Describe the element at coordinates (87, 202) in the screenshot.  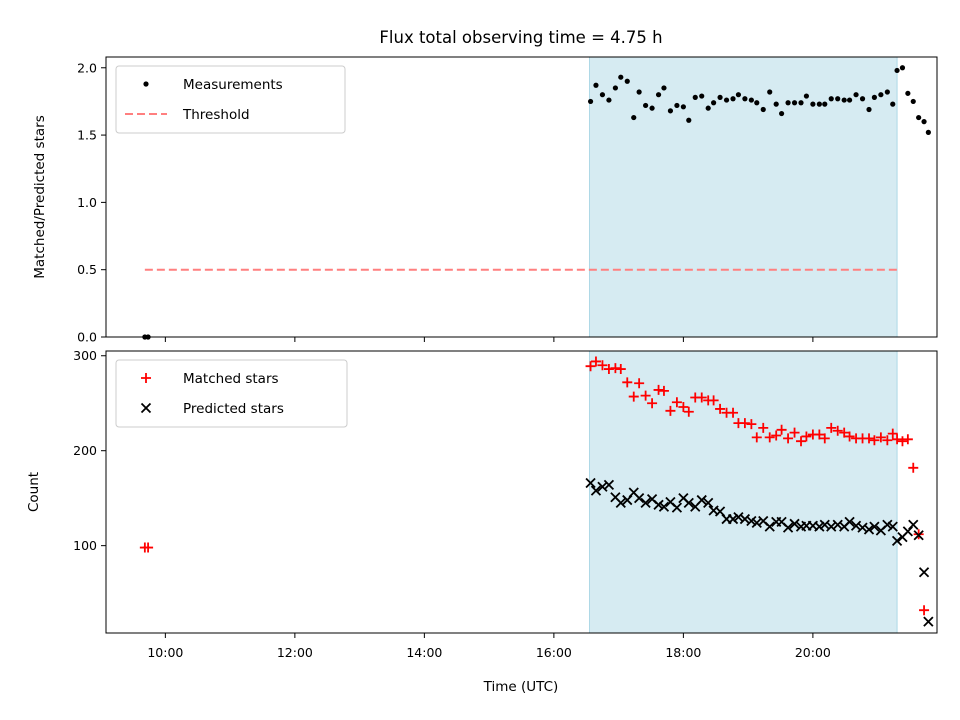
I see `y-tick-label: 1.0` at that location.